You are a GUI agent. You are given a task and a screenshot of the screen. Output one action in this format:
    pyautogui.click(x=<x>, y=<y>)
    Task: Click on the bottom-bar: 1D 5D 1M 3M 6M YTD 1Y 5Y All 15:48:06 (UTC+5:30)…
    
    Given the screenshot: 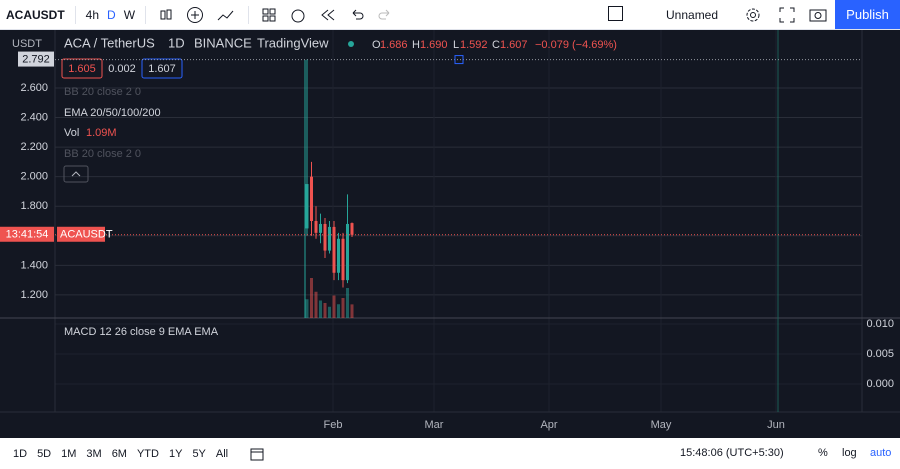 What is the action you would take?
    pyautogui.click(x=450, y=453)
    